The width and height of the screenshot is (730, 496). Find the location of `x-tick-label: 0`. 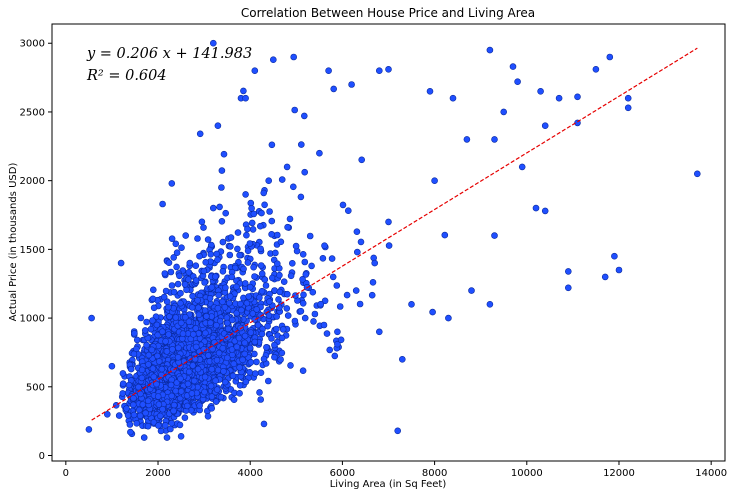

x-tick-label: 0 is located at coordinates (66, 473).